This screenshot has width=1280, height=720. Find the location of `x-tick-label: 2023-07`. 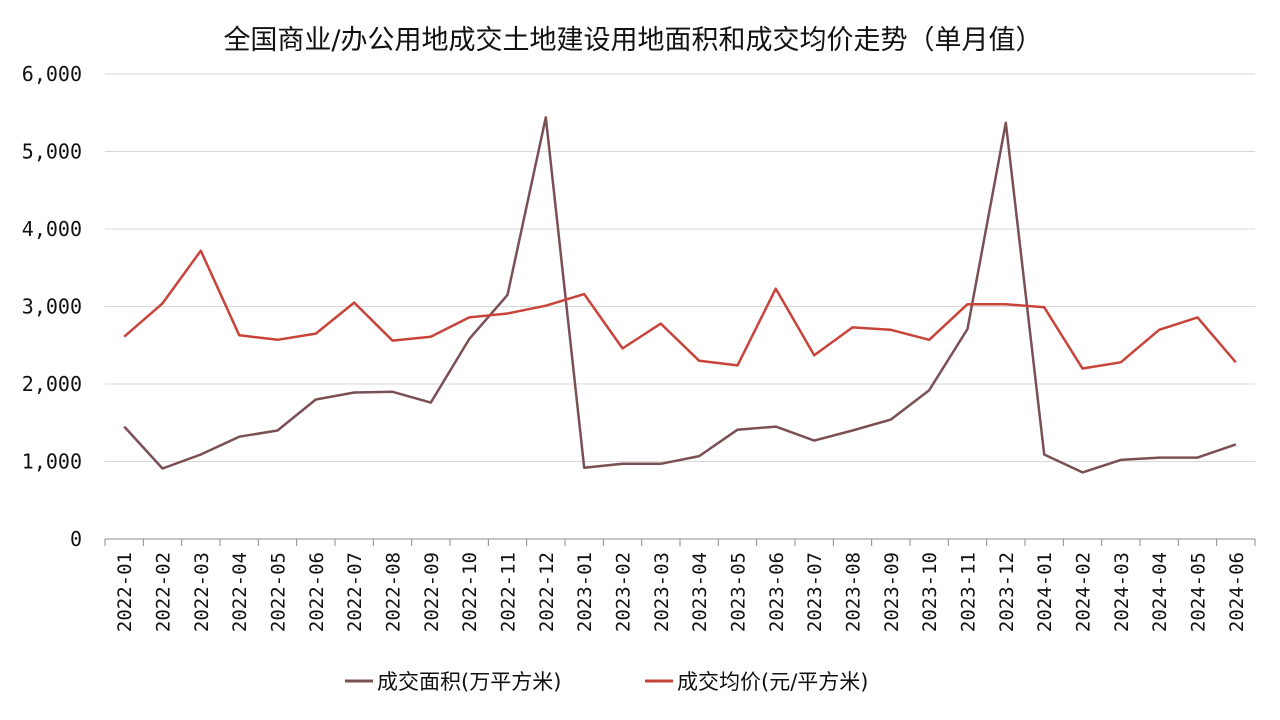

x-tick-label: 2023-07 is located at coordinates (815, 592).